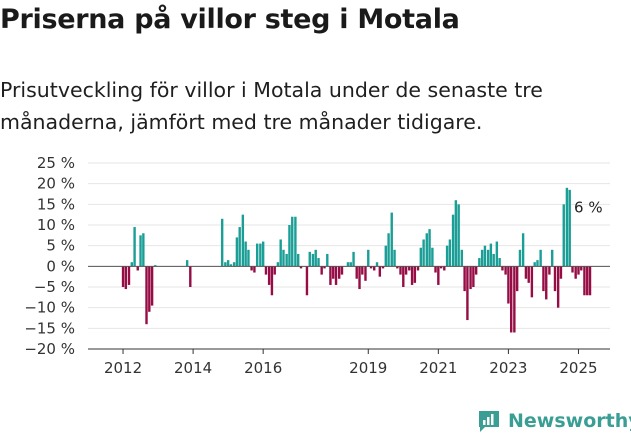 The height and width of the screenshot is (439, 631). Describe the element at coordinates (230, 19) in the screenshot. I see `page-title: Priserna på villor steg i Motala` at that location.